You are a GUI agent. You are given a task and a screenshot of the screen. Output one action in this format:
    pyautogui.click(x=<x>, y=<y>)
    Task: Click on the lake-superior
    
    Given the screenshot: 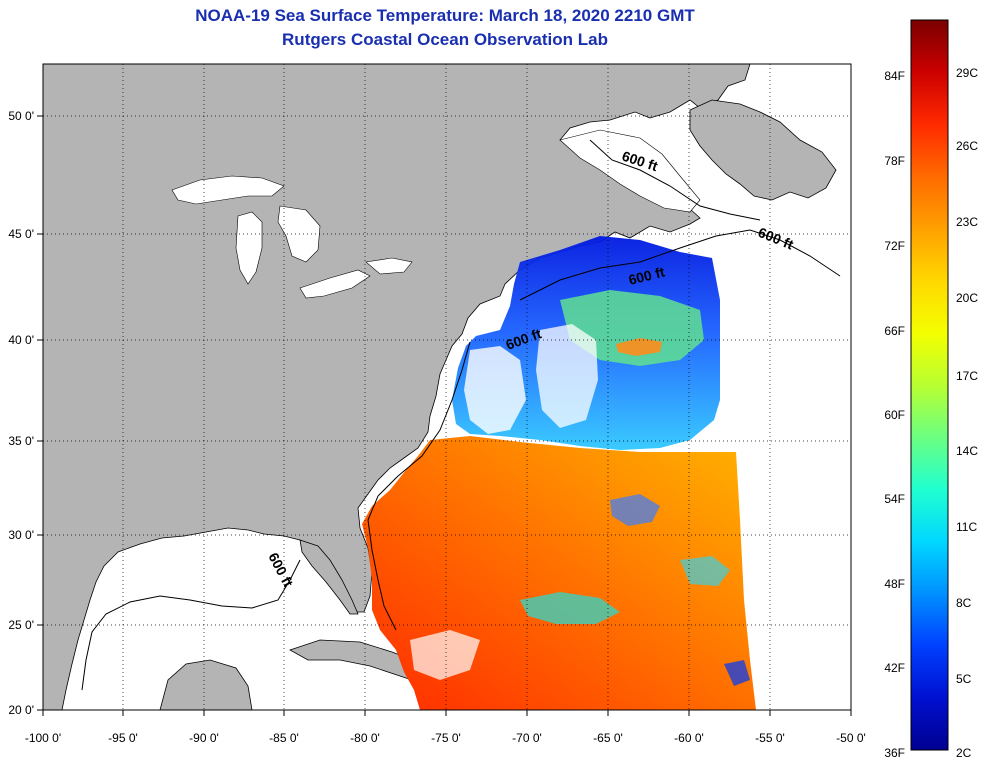 What is the action you would take?
    pyautogui.click(x=228, y=190)
    